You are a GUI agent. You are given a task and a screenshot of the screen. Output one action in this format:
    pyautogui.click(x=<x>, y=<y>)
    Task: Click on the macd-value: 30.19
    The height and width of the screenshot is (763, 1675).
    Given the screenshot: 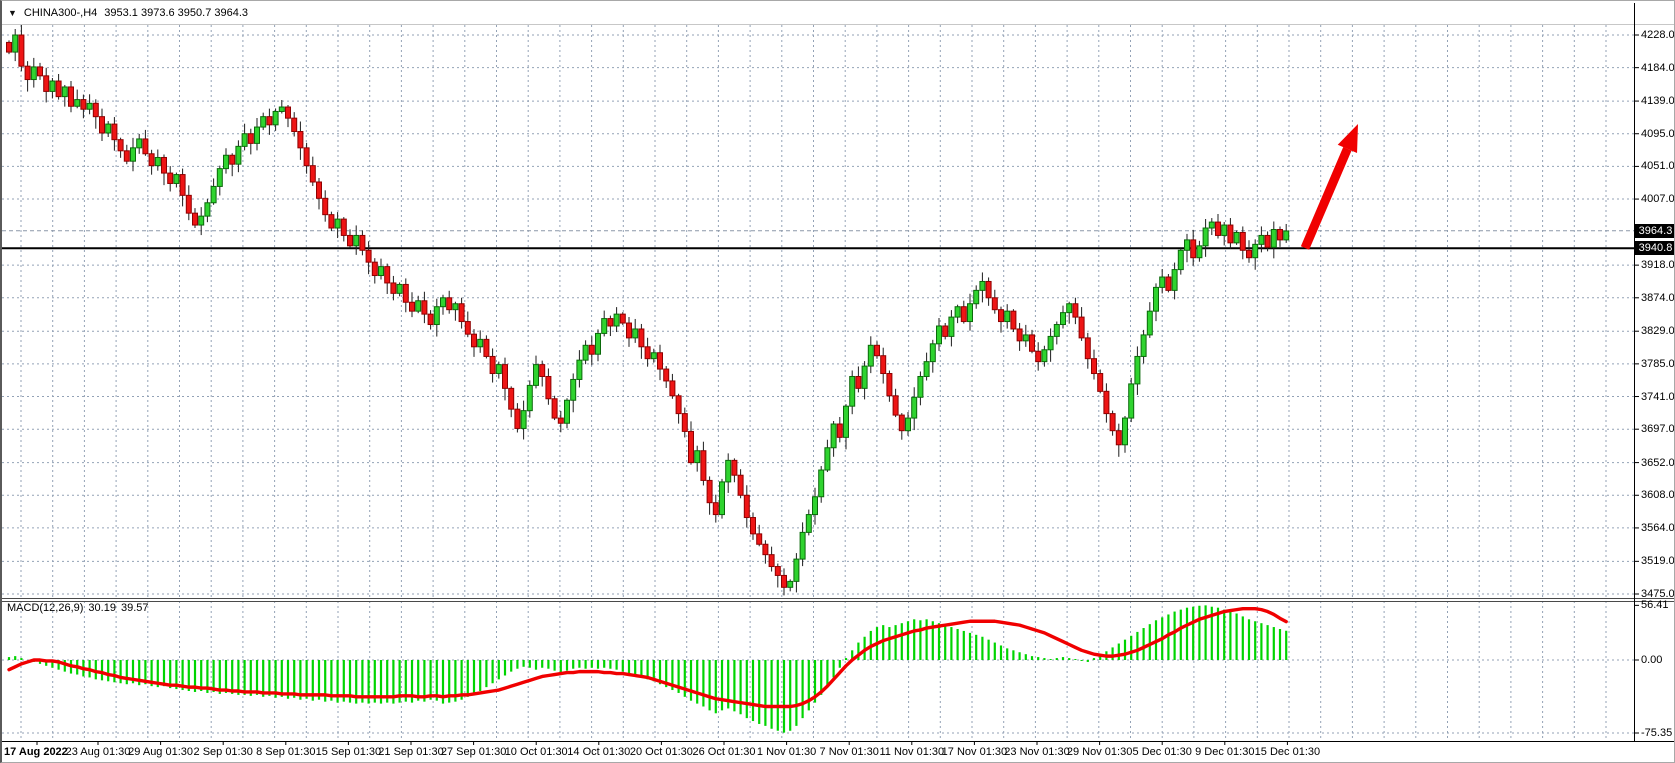 What is the action you would take?
    pyautogui.click(x=102, y=608)
    